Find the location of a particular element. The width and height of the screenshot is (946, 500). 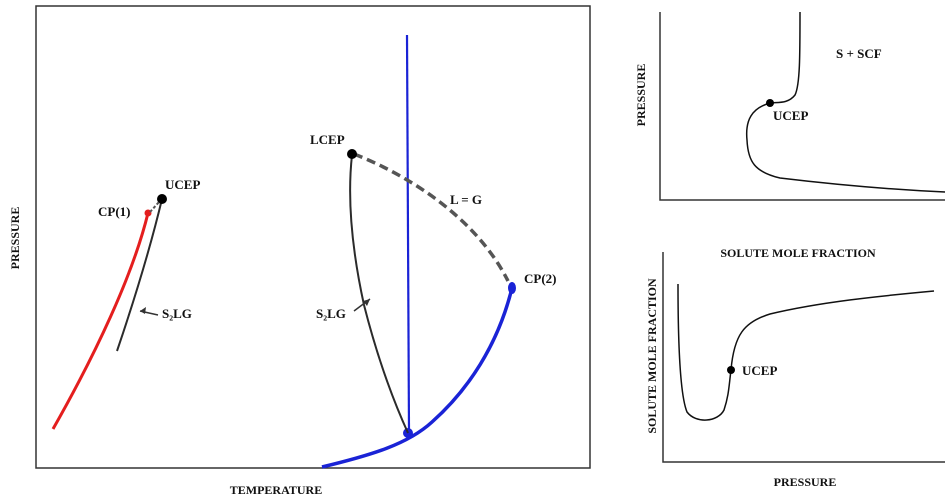

cp2-label: CP(2) is located at coordinates (540, 278).